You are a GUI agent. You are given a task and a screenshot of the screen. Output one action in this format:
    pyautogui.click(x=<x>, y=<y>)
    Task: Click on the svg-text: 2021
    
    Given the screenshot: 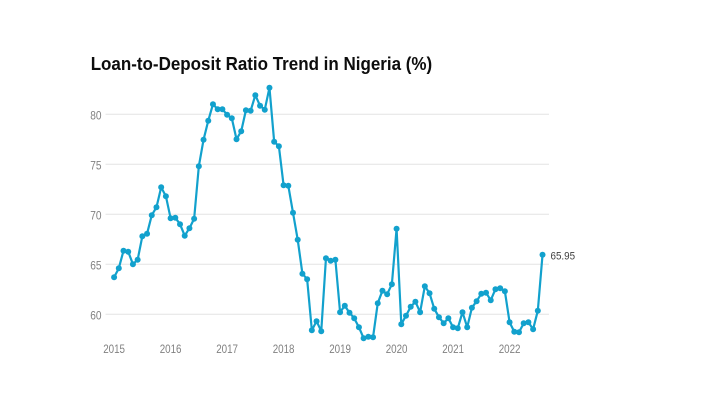 What is the action you would take?
    pyautogui.click(x=453, y=349)
    